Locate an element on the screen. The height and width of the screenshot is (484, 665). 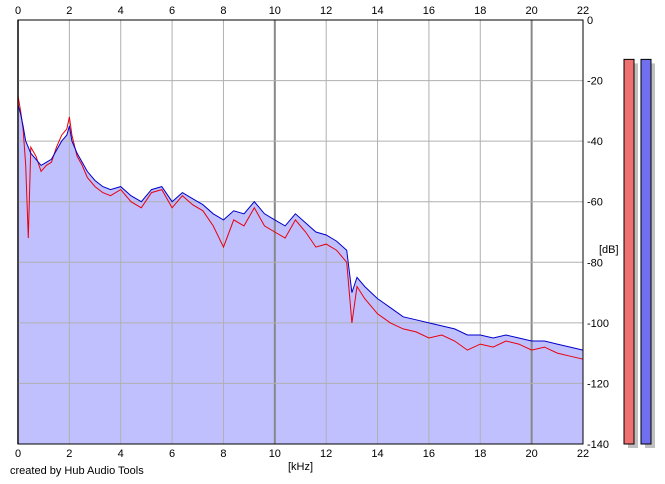
x-tick-label-top: 2 is located at coordinates (69, 11).